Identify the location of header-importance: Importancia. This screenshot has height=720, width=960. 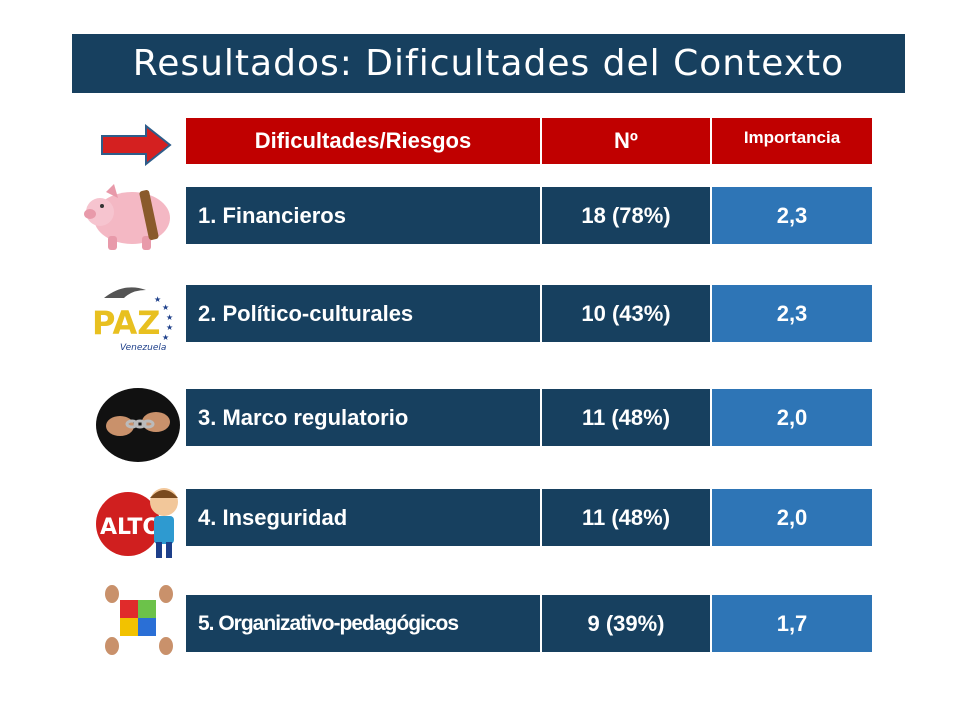
(792, 141).